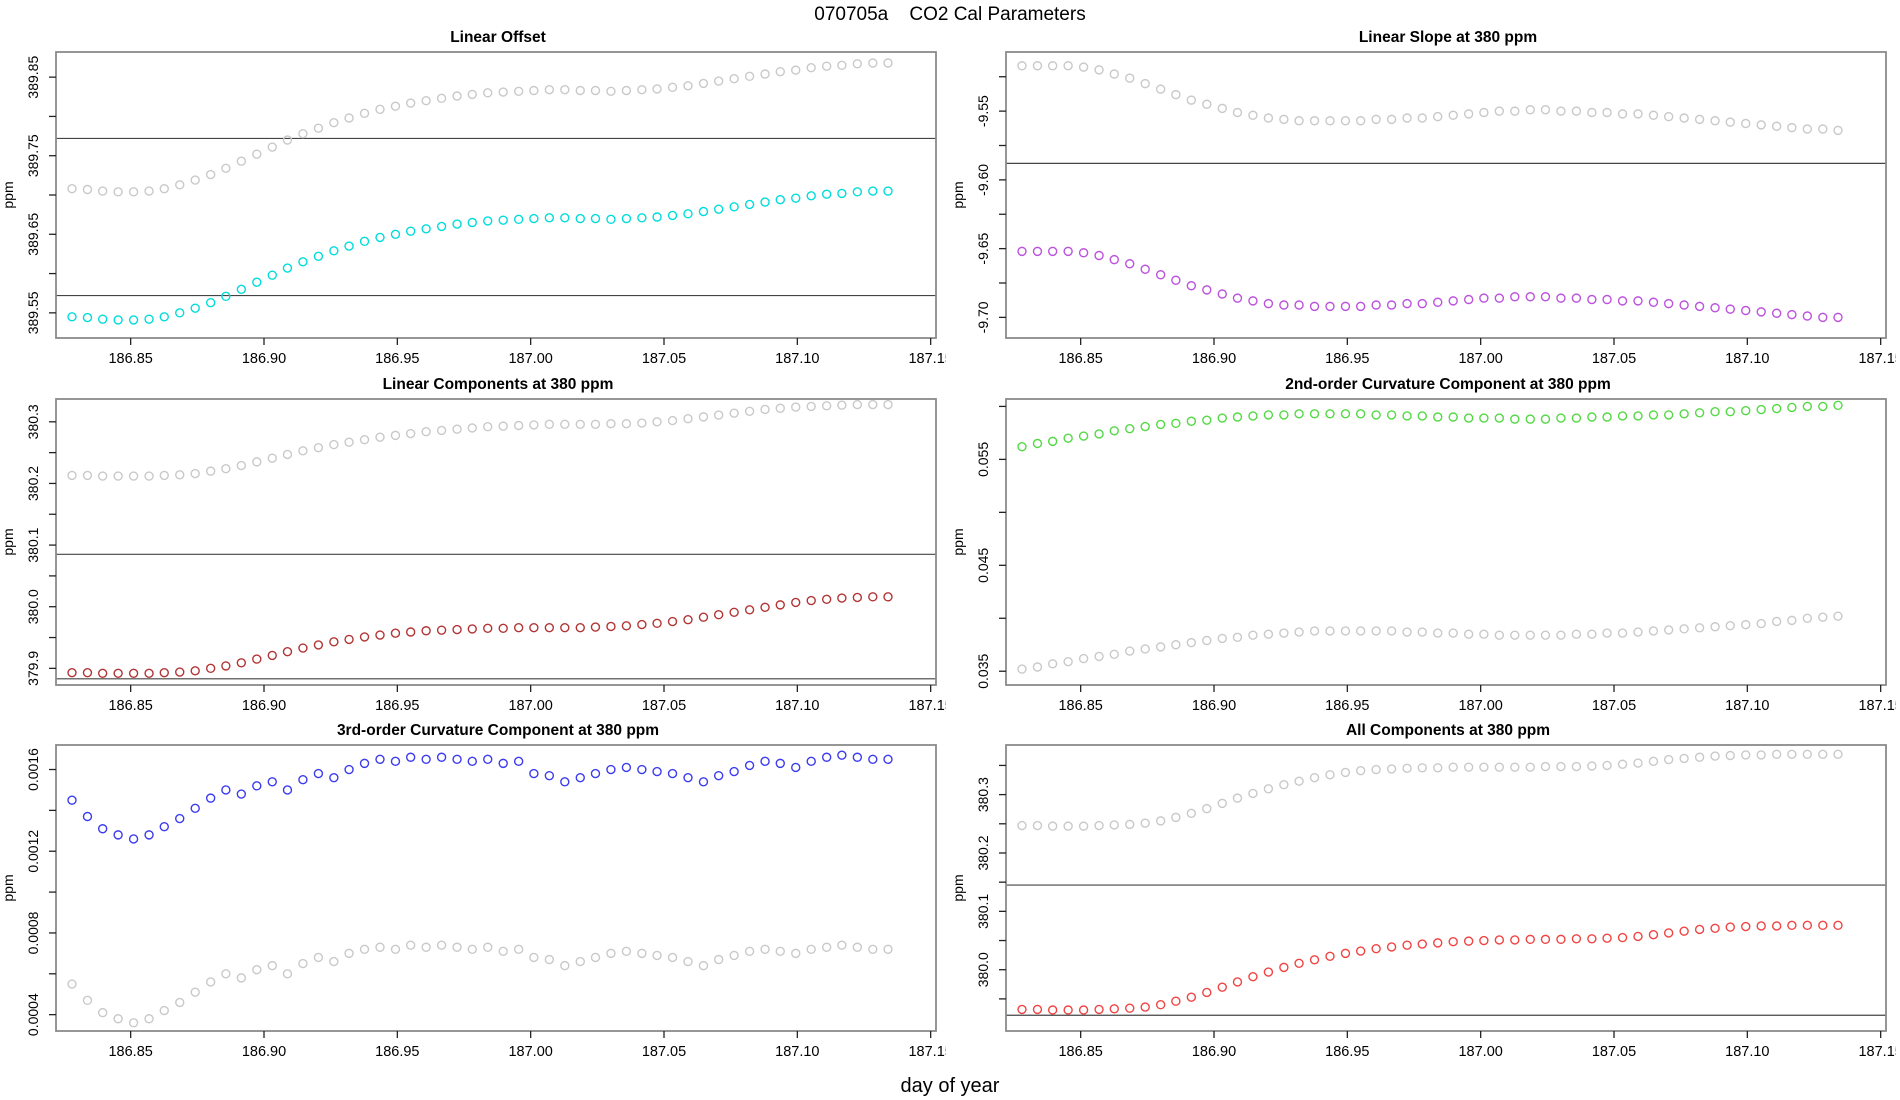 The width and height of the screenshot is (1900, 1100). I want to click on svg-text: 389.85, so click(33, 77).